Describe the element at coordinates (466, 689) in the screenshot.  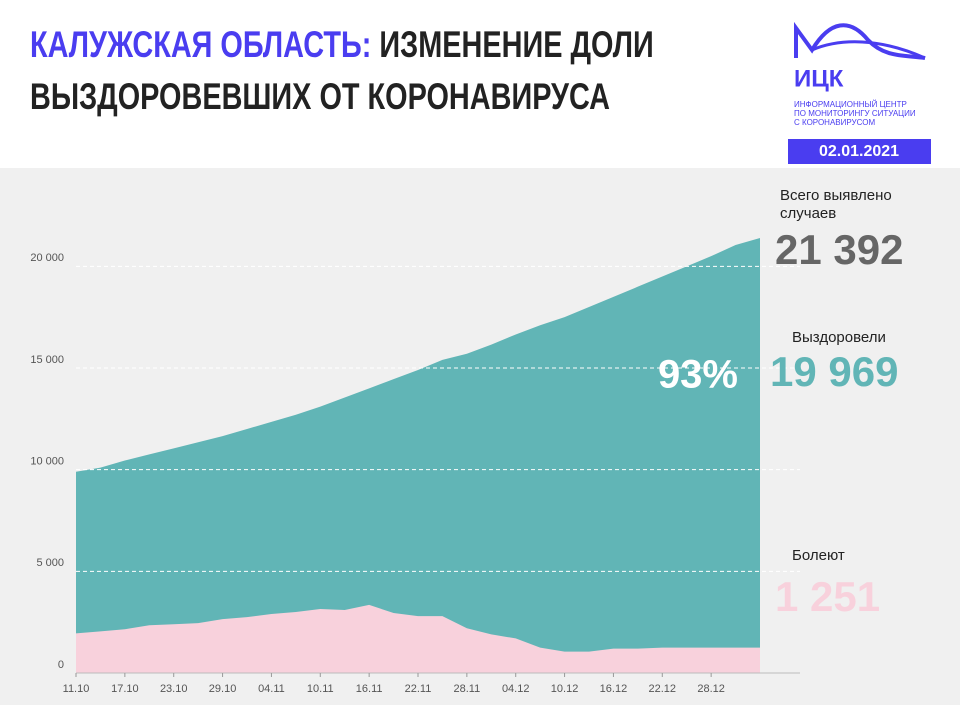
I see `x-tick-label: 28.11` at that location.